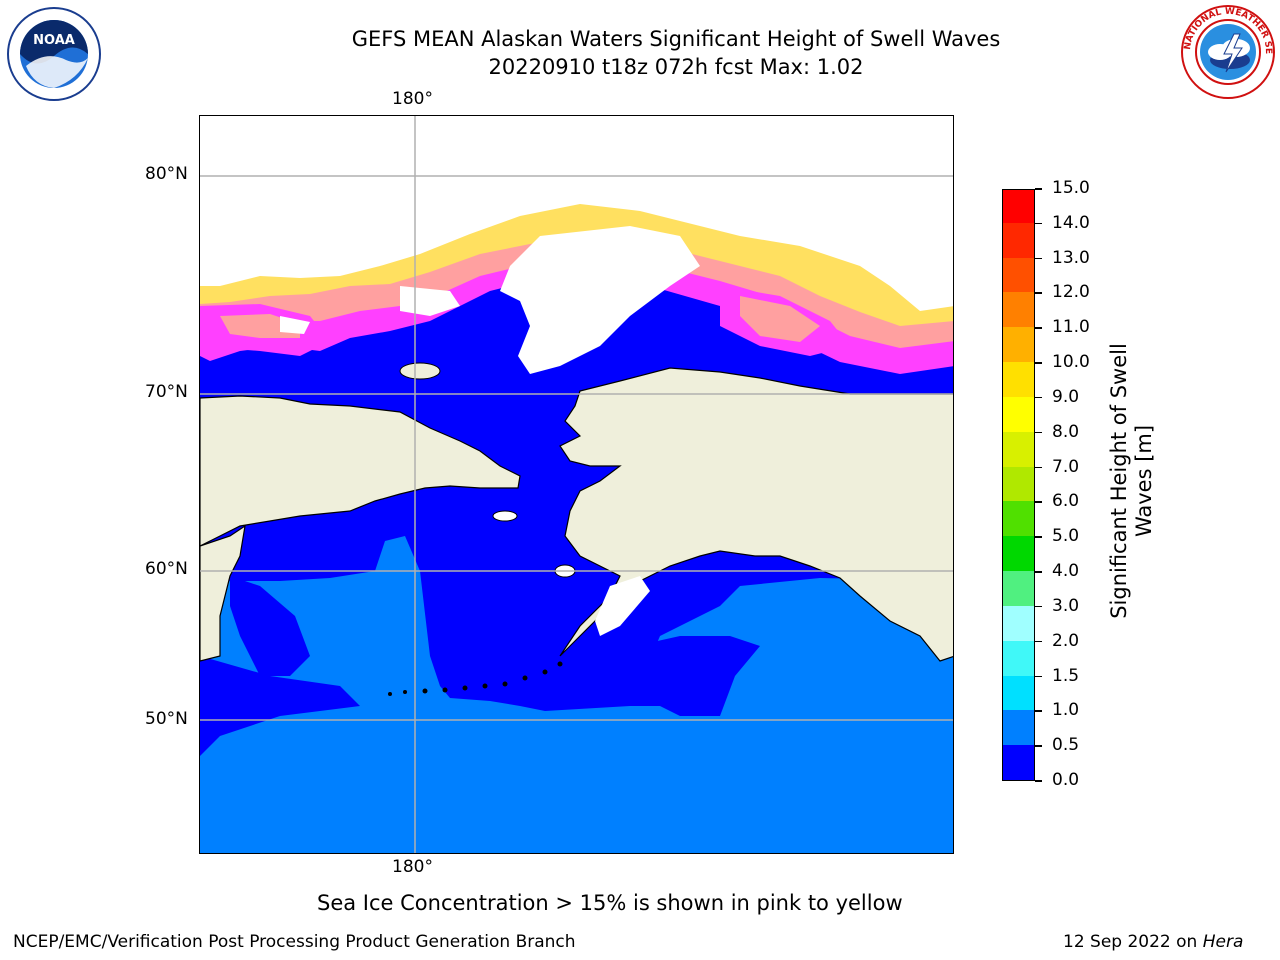 This screenshot has width=1280, height=960. Describe the element at coordinates (54, 56) in the screenshot. I see `noaa-logo: NOAA` at that location.